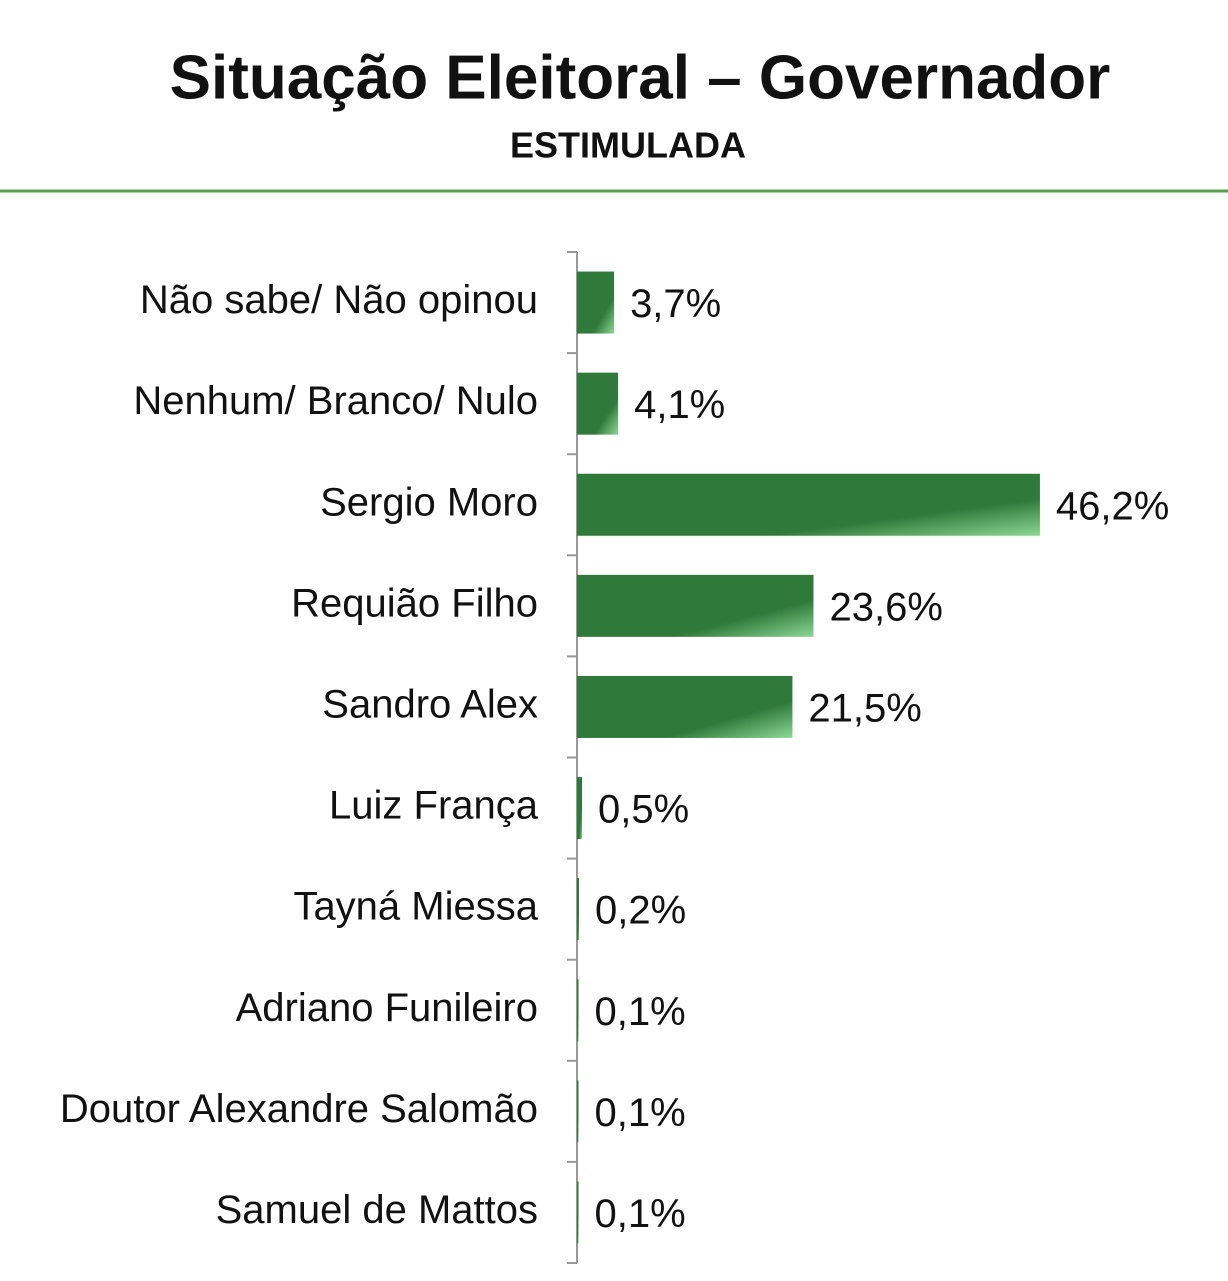  I want to click on category-label: Não sabe/ Não opinou, so click(339, 300).